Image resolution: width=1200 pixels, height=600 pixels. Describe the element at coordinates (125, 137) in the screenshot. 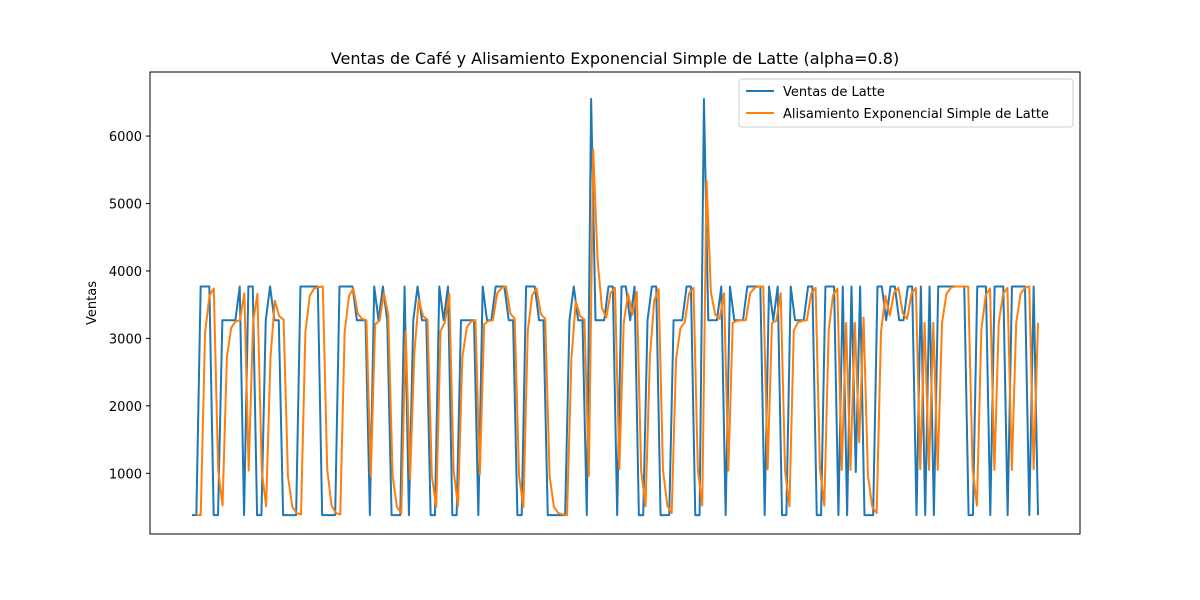

I see `y-tick-label: 6000` at that location.